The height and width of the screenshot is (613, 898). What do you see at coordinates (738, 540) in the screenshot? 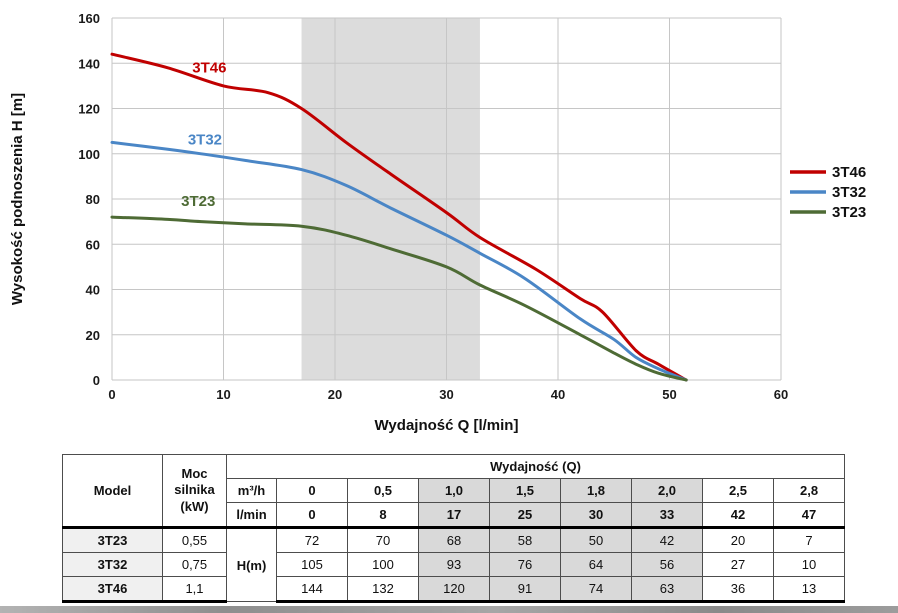
I see `h-value: 20` at bounding box center [738, 540].